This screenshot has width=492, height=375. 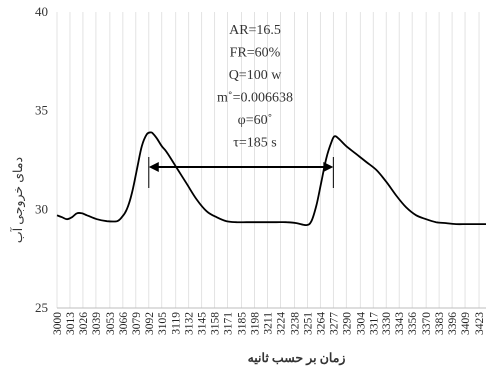 What do you see at coordinates (41, 307) in the screenshot?
I see `y-tick-label: 25` at bounding box center [41, 307].